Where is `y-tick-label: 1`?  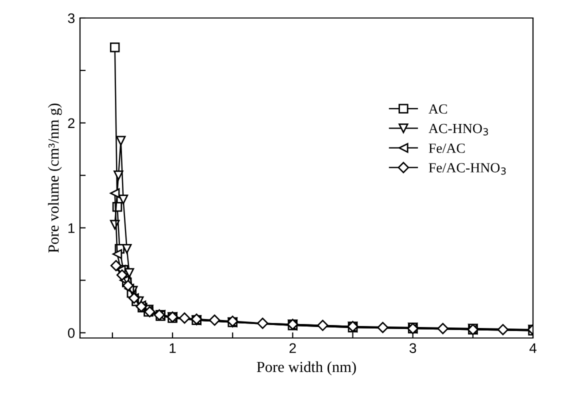 y-tick-label: 1 is located at coordinates (71, 228).